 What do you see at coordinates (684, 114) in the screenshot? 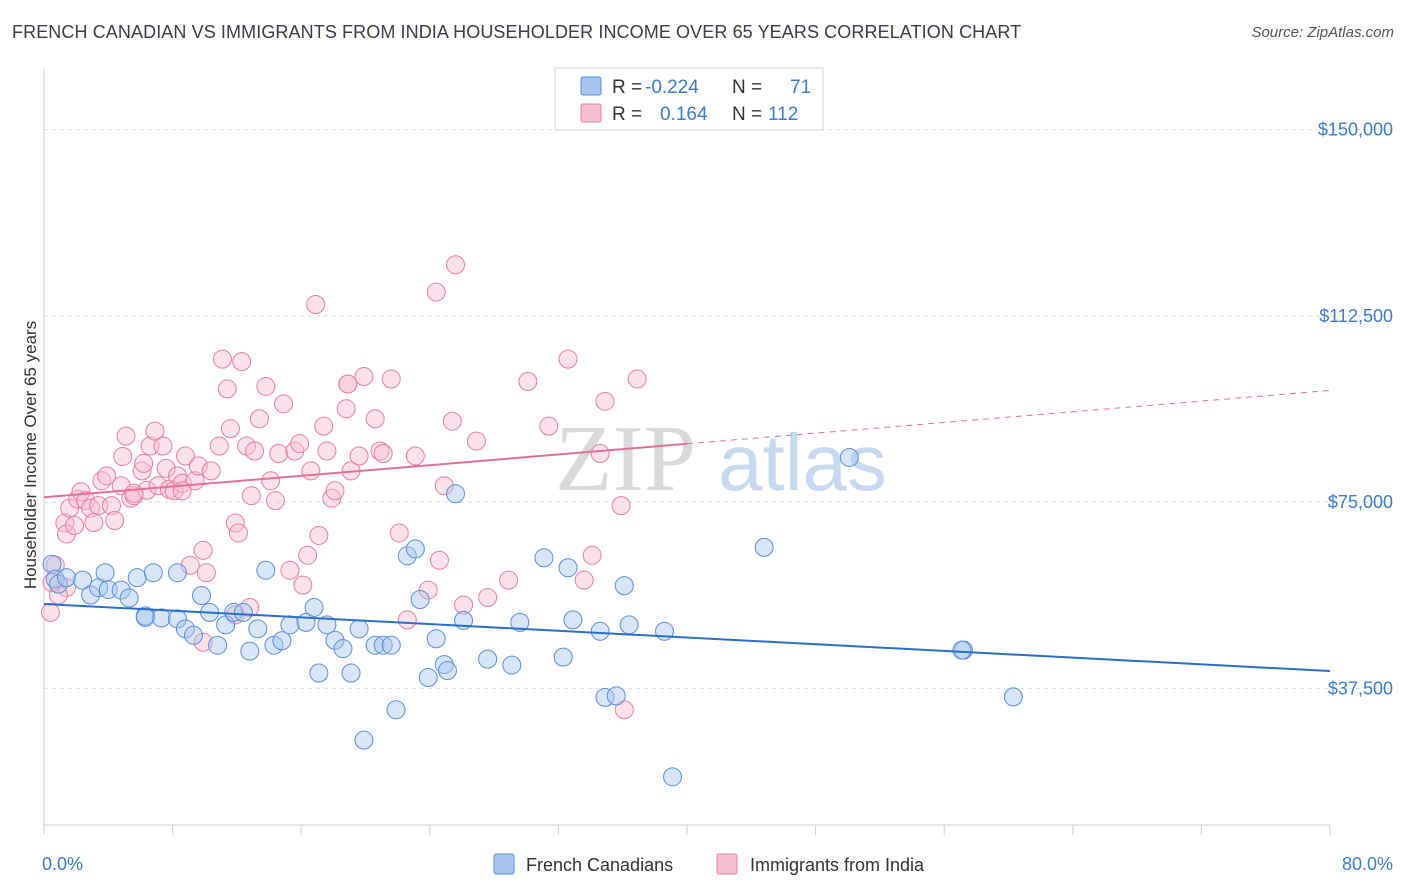
I see `legend-r-value-2: 0.164` at bounding box center [684, 114].